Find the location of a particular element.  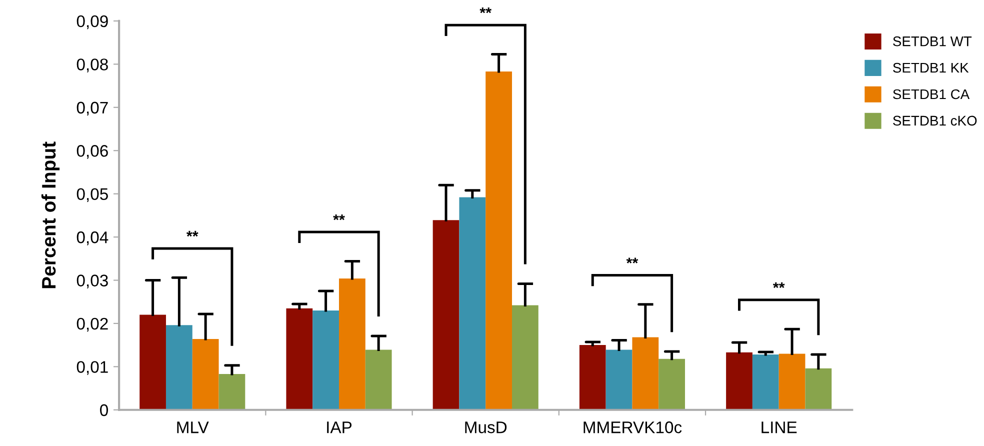

y-tick-label: 0,07 is located at coordinates (92, 109).